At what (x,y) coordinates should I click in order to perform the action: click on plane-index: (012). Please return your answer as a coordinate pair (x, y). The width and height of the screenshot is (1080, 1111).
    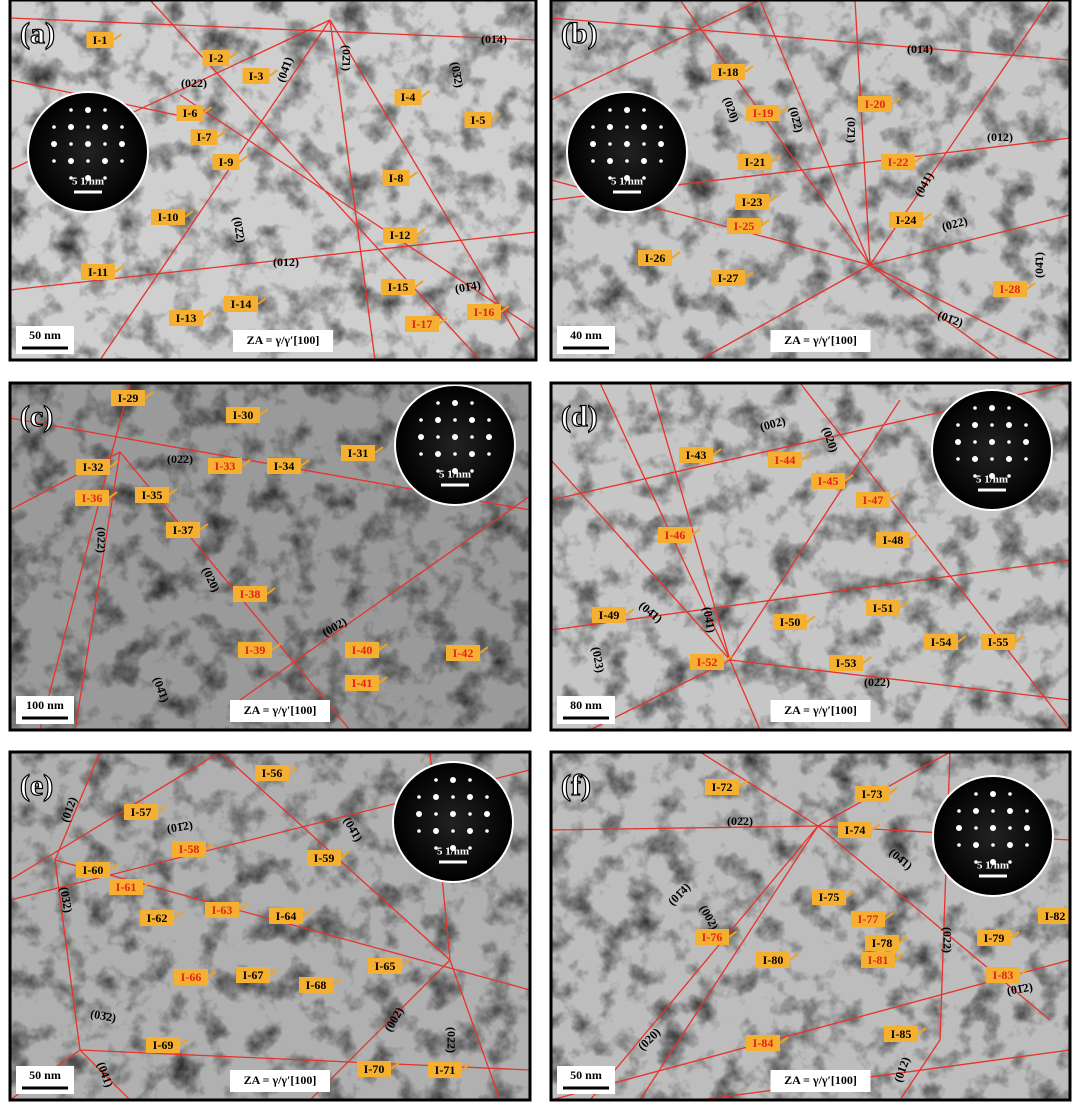
    Looking at the image, I should click on (1000, 137).